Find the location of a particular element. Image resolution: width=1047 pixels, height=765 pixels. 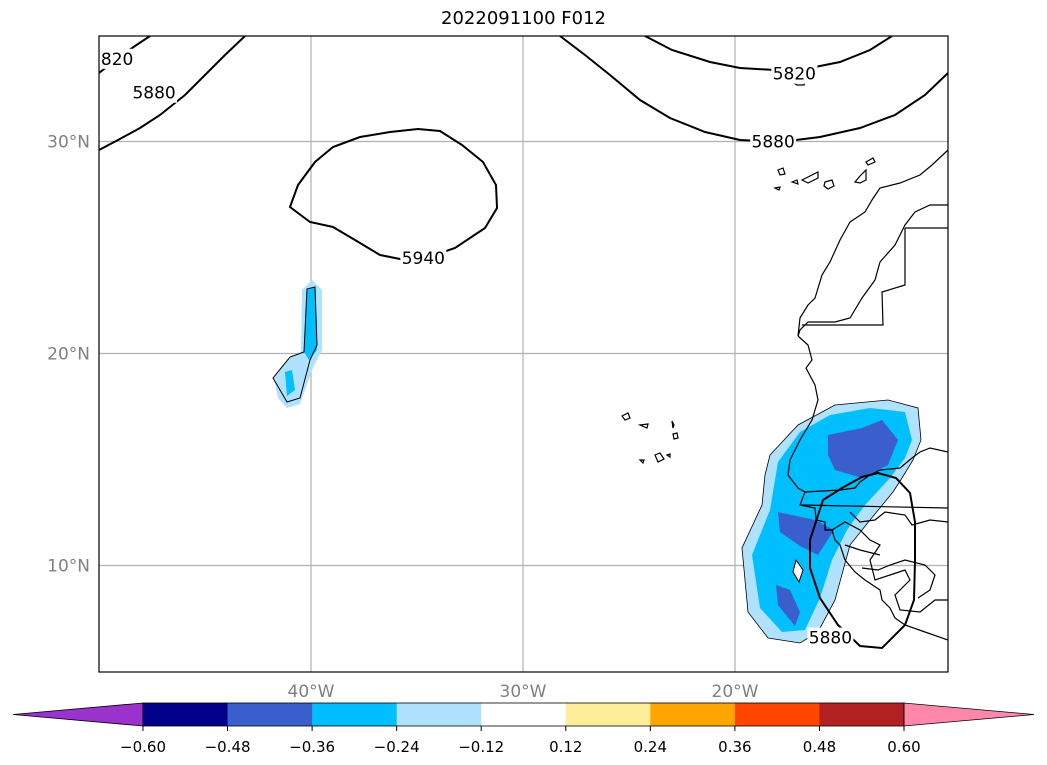

longitude-label: 30°W is located at coordinates (523, 692).